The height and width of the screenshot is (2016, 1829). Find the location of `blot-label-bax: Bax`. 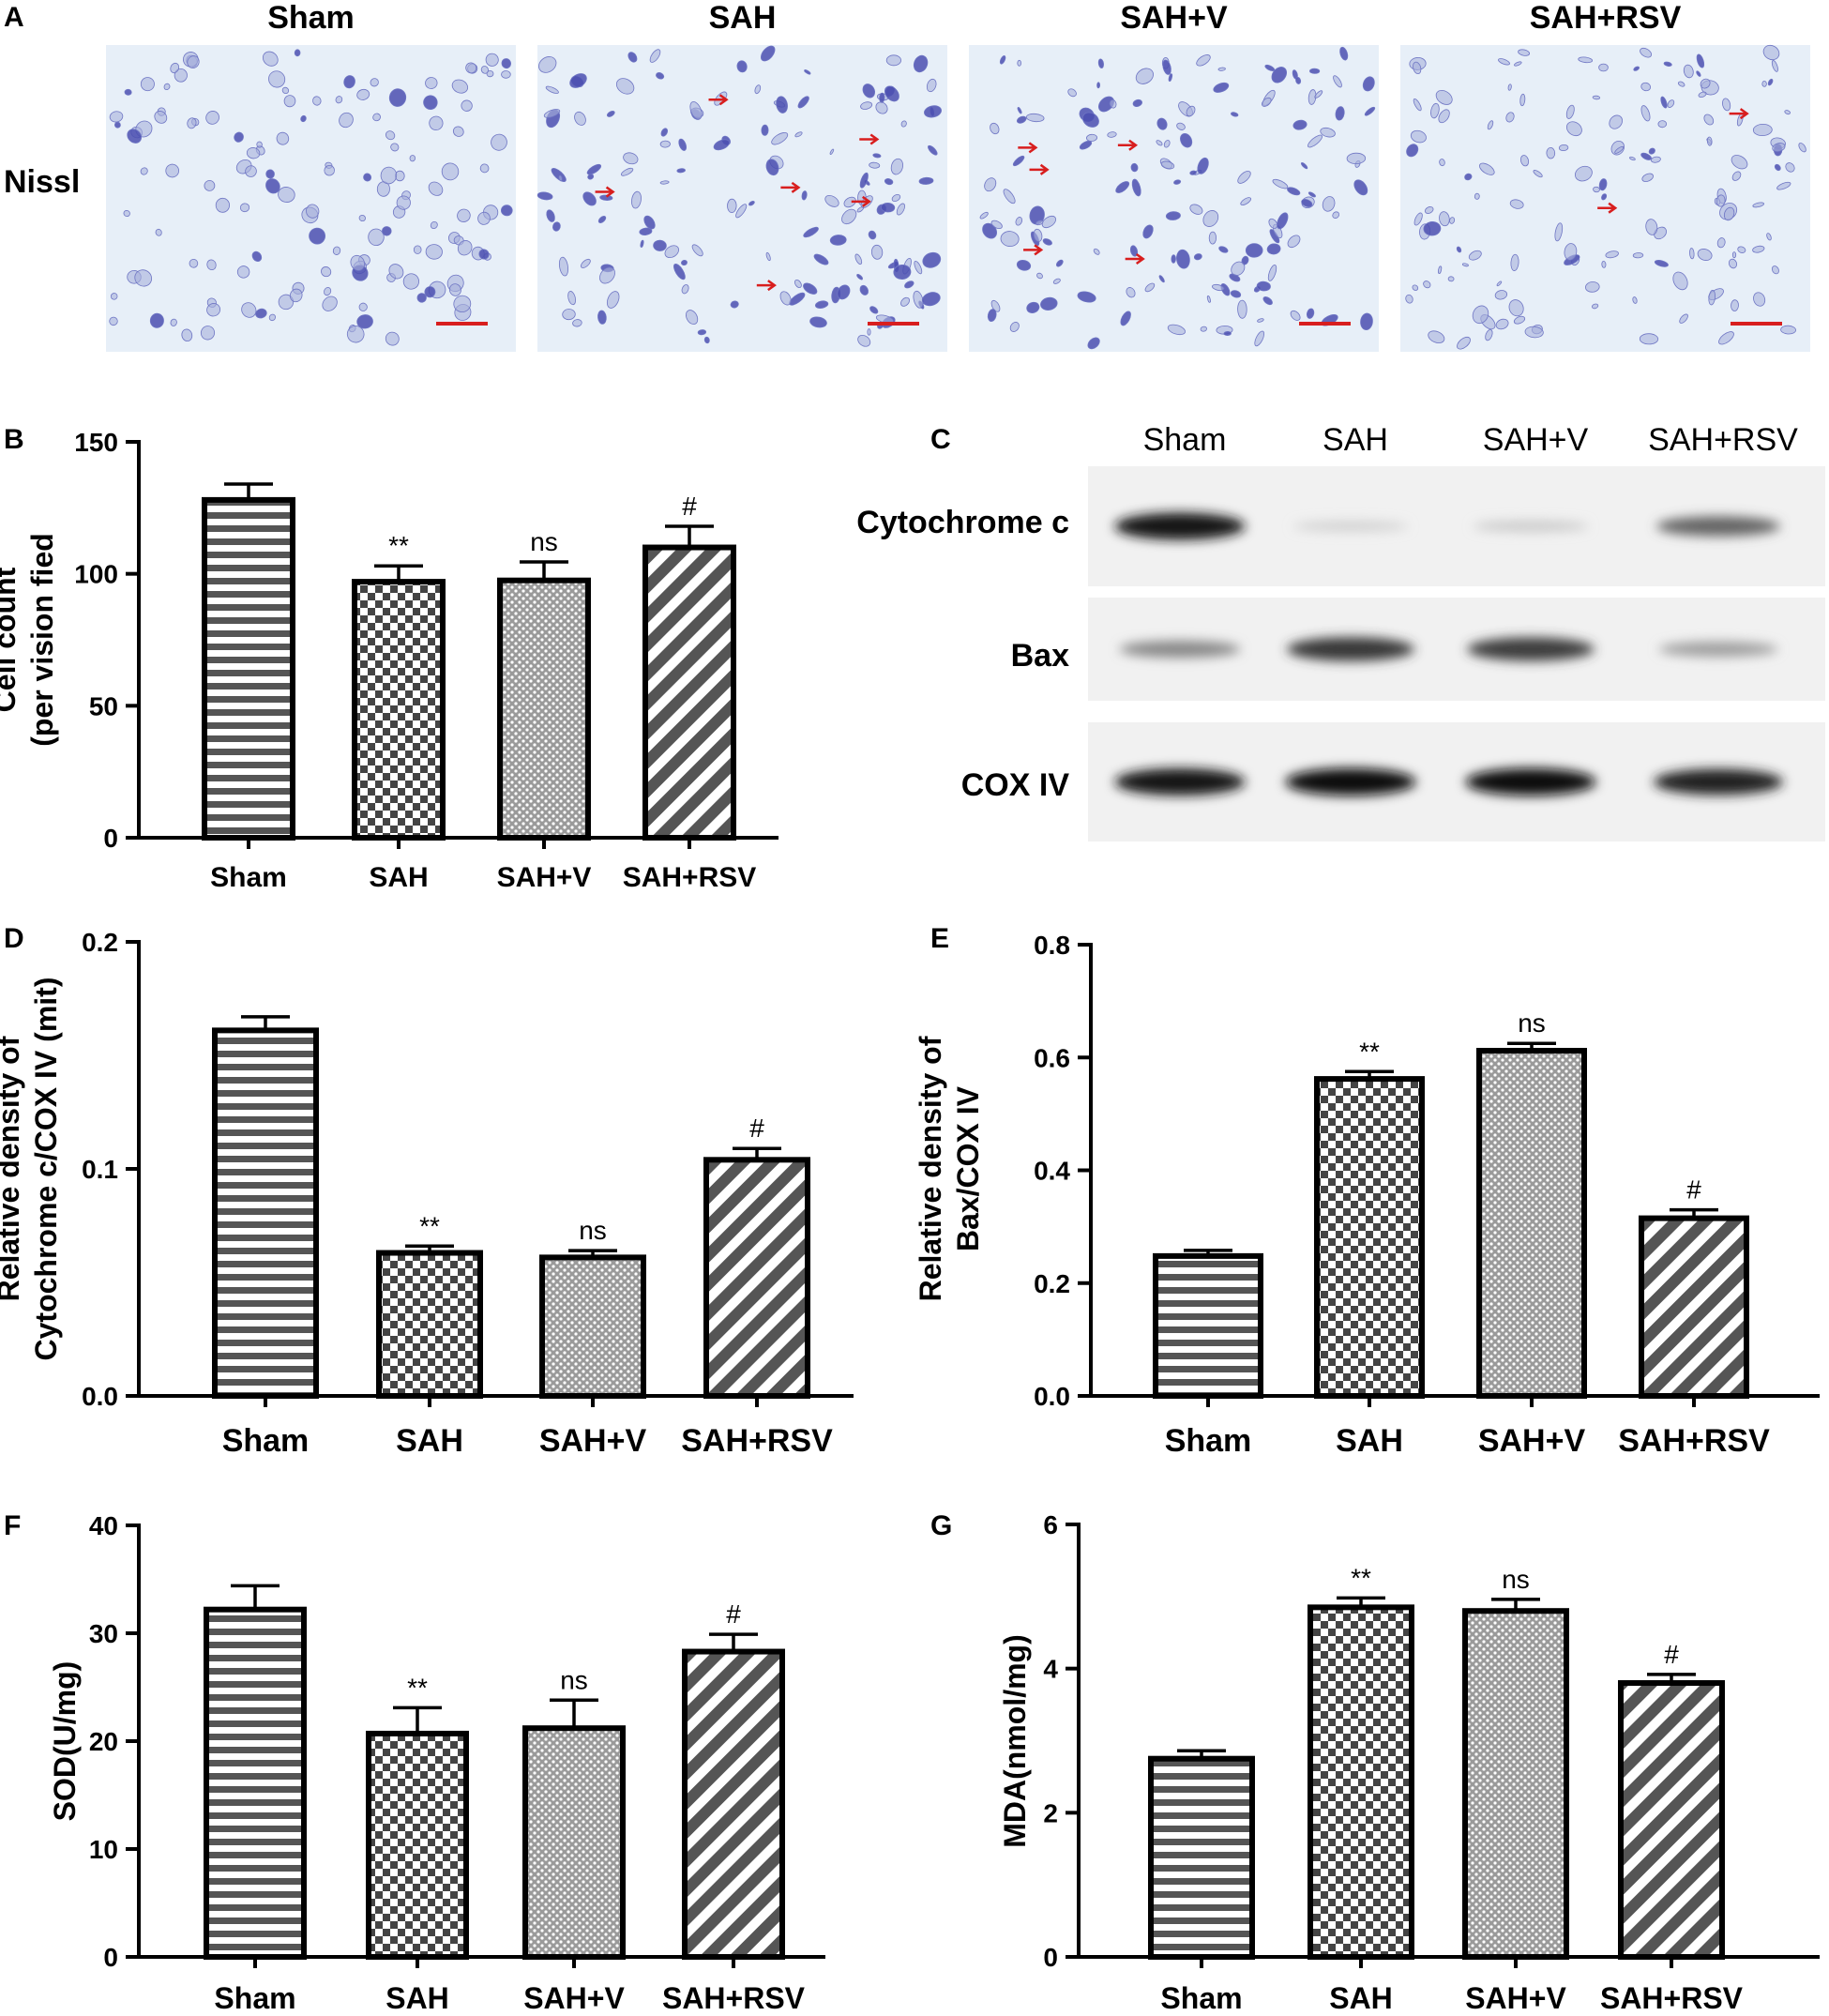

blot-label-bax: Bax is located at coordinates (1040, 656).